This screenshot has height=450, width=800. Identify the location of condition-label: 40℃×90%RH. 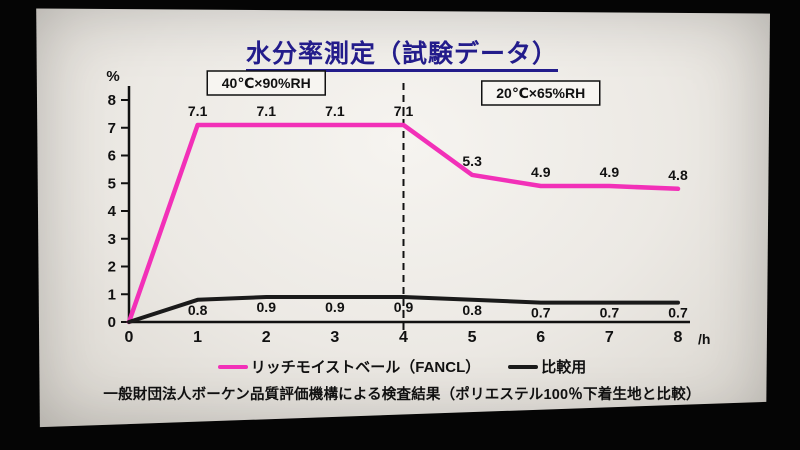
(266, 83).